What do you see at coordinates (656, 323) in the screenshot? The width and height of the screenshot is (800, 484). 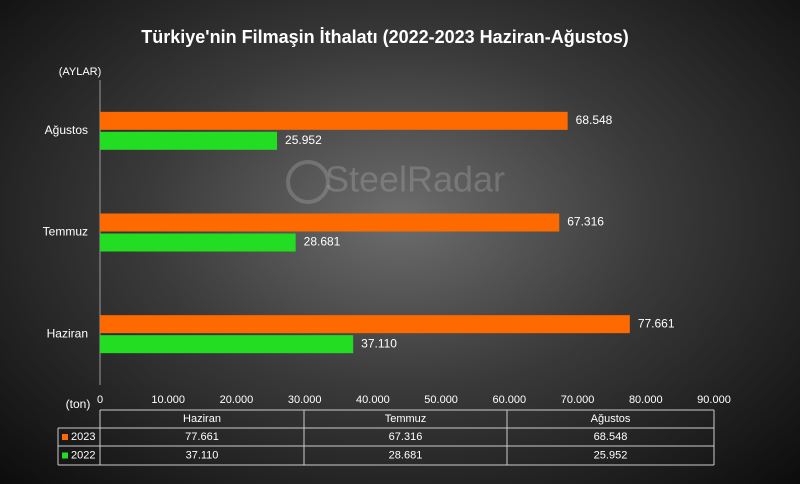 I see `value-label: 77.661` at bounding box center [656, 323].